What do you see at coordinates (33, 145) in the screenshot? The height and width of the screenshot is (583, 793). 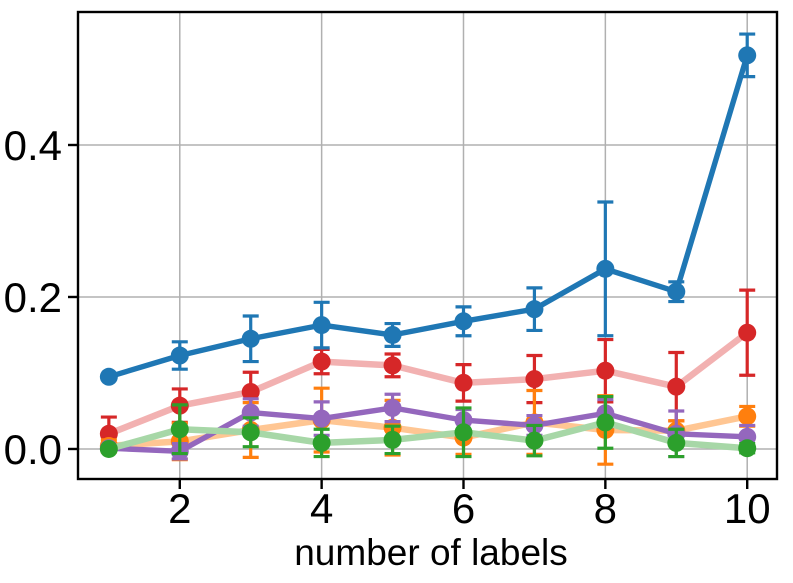 I see `y-tick-label: 0.4` at bounding box center [33, 145].